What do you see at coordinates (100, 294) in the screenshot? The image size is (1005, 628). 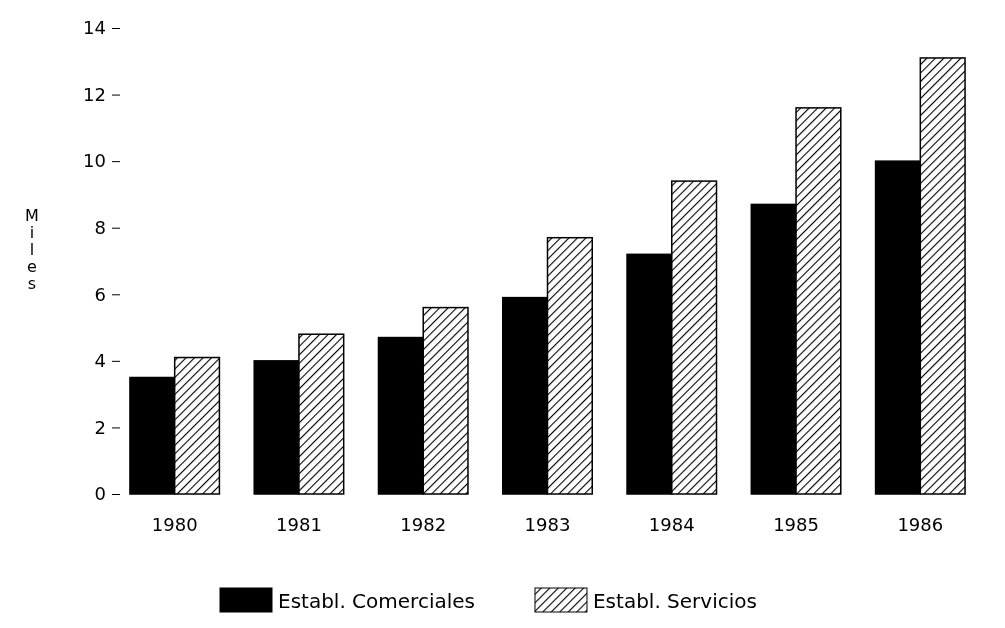 I see `y-tick-label: 6` at bounding box center [100, 294].